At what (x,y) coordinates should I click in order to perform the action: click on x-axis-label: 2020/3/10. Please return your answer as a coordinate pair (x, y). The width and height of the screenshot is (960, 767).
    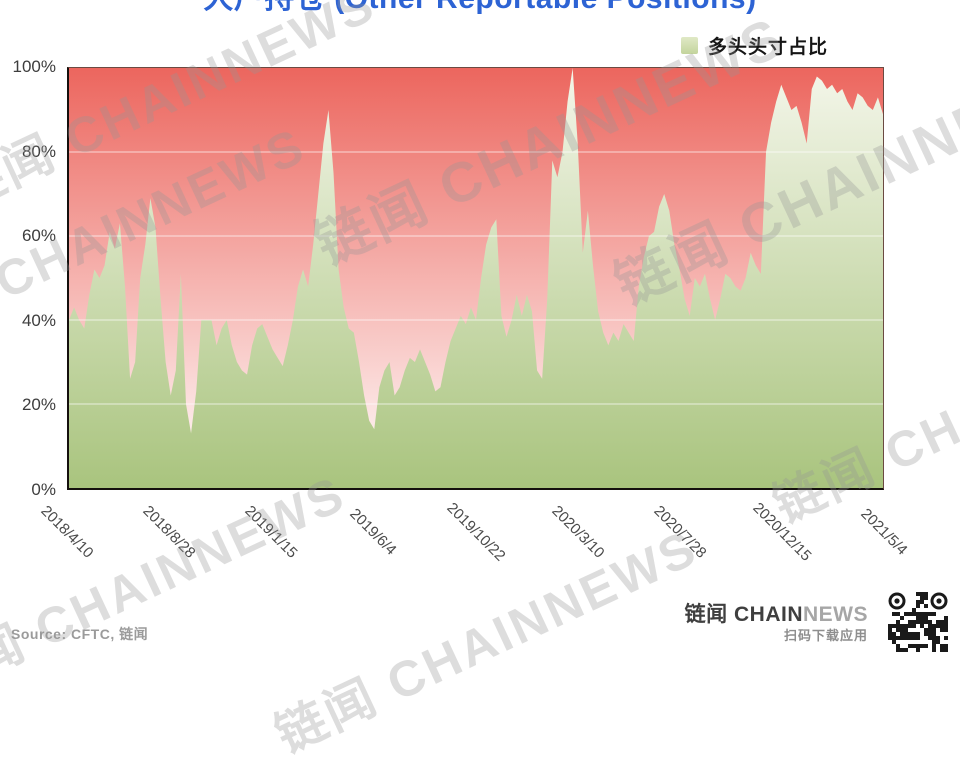
    Looking at the image, I should click on (578, 532).